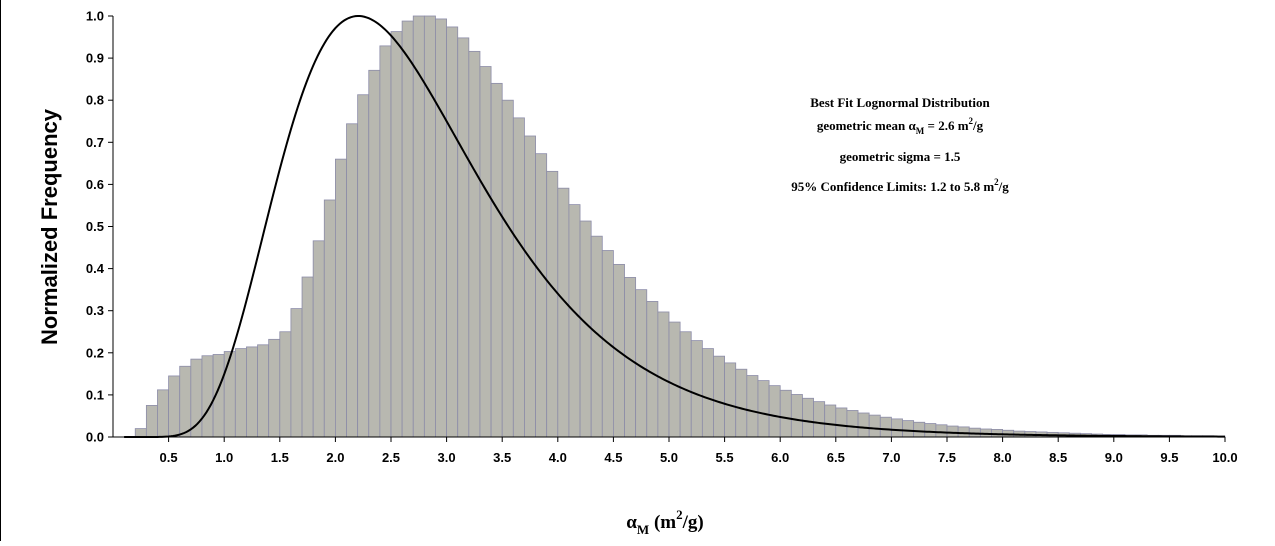 The width and height of the screenshot is (1275, 546). Describe the element at coordinates (1114, 457) in the screenshot. I see `x-tick-label: 9.0` at that location.